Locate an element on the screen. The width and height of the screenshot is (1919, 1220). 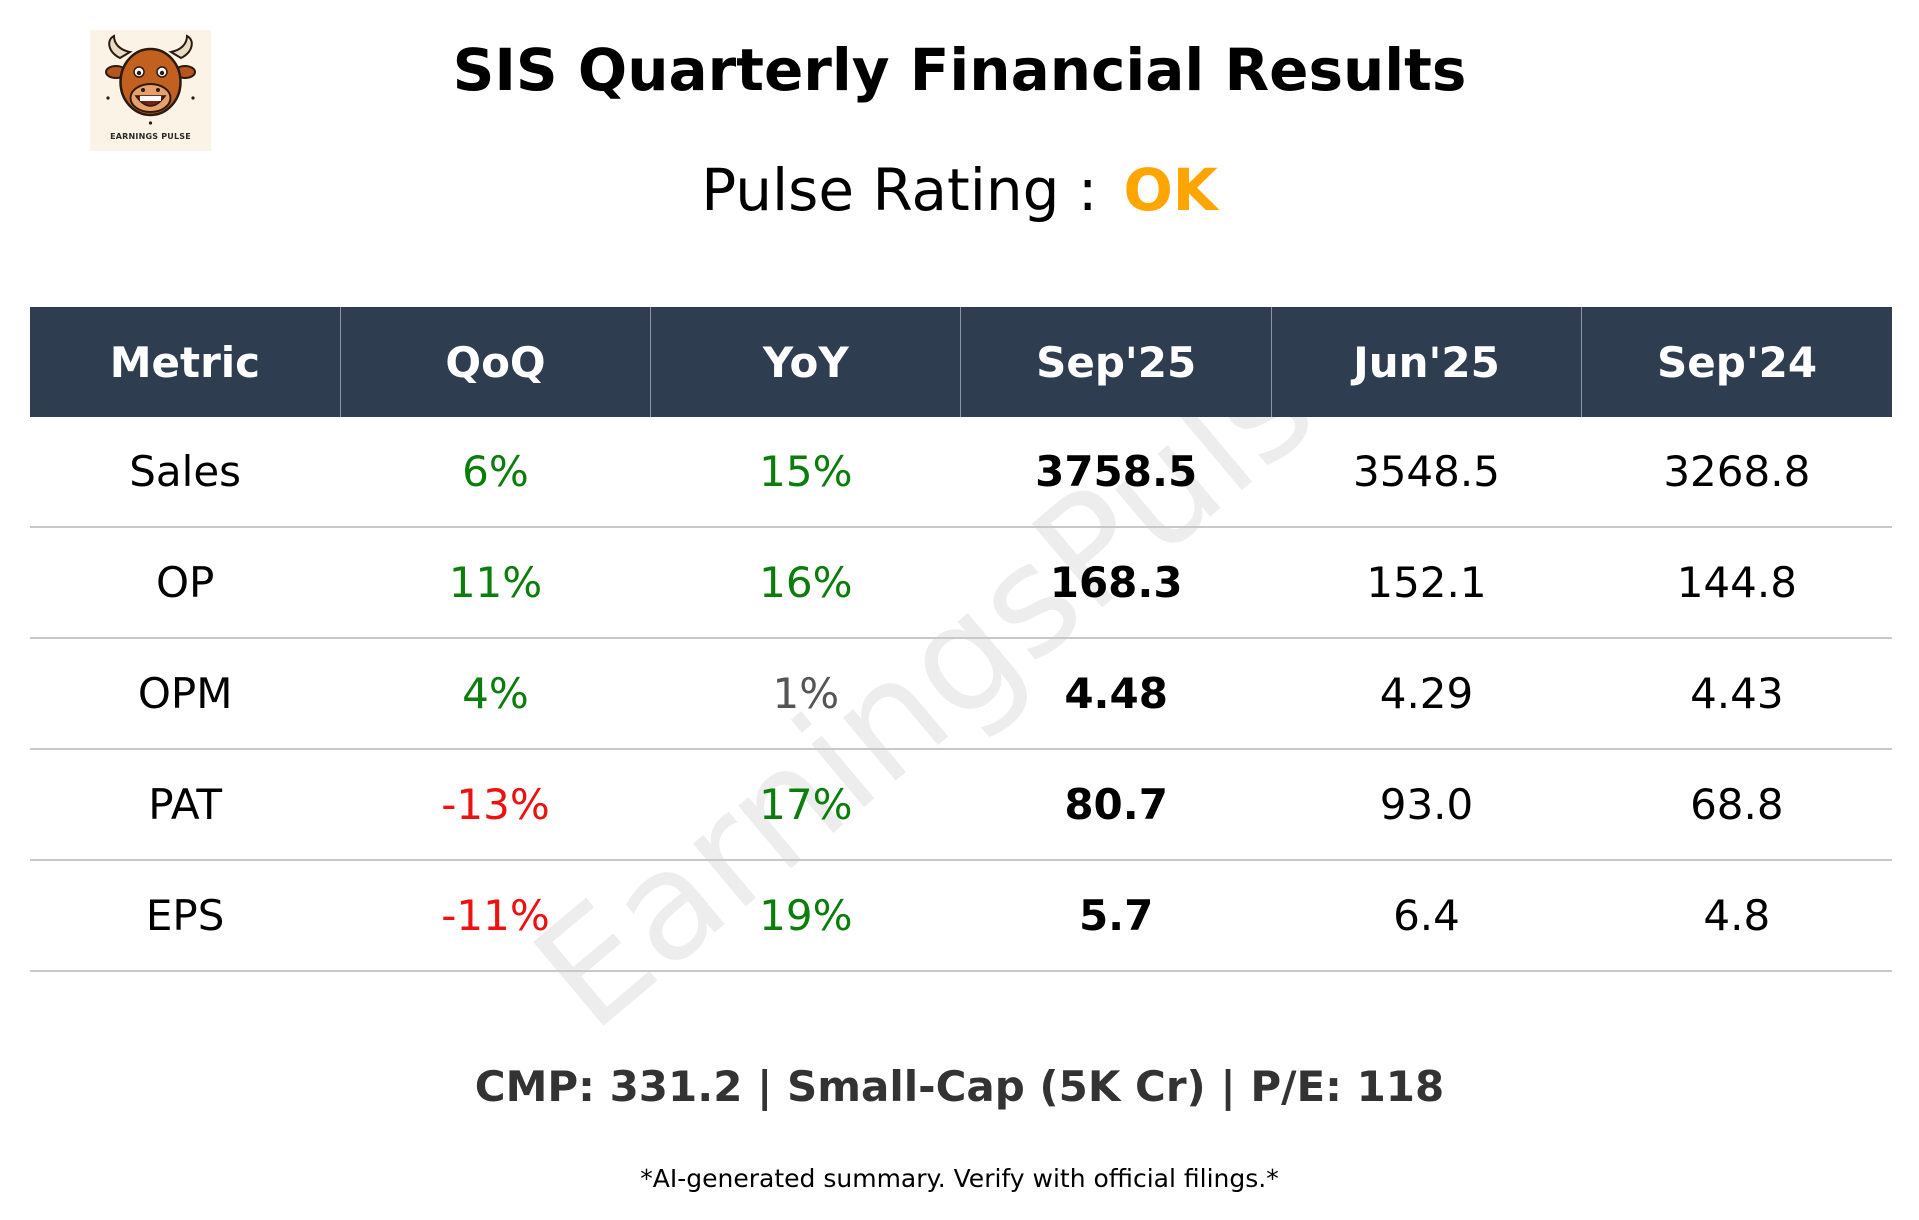
pulse-rating-value: OK is located at coordinates (1170, 190).